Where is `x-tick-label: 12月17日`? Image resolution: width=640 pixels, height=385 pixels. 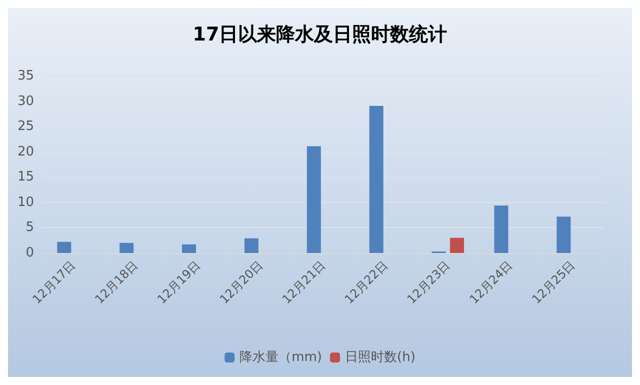
x-tick-label: 12月17日 is located at coordinates (54, 282).